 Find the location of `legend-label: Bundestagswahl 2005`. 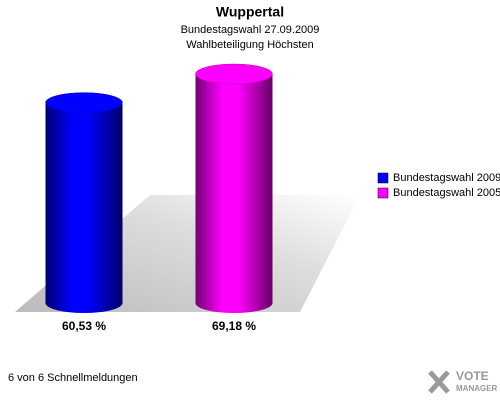

legend-label: Bundestagswahl 2005 is located at coordinates (446, 193).